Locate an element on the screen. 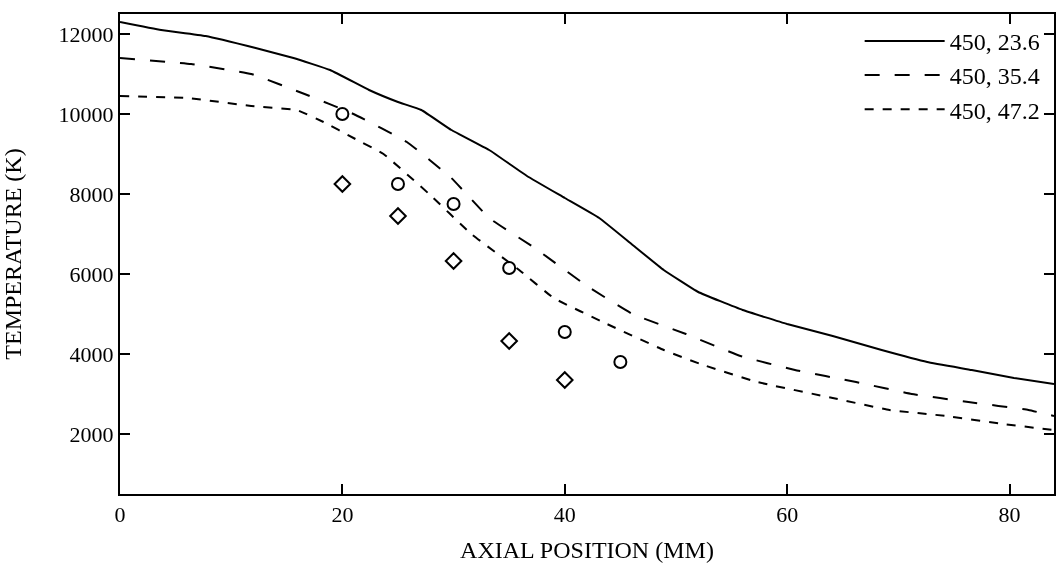 This screenshot has width=1062, height=584. x-tick-label: 60 is located at coordinates (787, 515).